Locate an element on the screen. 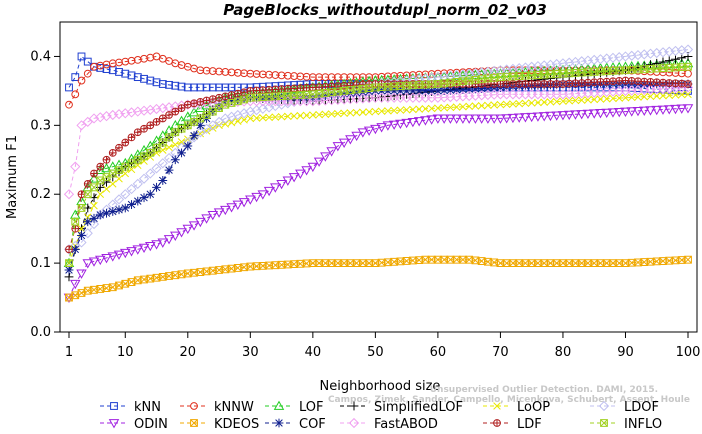  legend-item-simplifiedlof: SimplifiedLOF is located at coordinates (401, 407).